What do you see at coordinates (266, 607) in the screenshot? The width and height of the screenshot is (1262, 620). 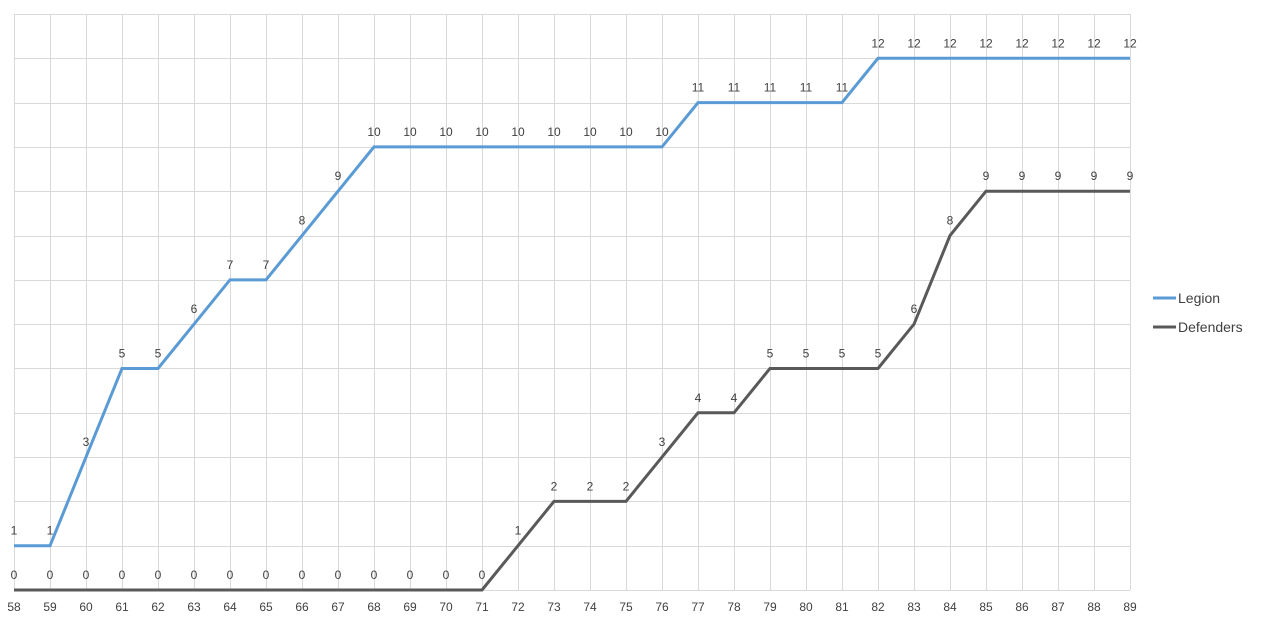 I see `x-tick-label: 65` at bounding box center [266, 607].